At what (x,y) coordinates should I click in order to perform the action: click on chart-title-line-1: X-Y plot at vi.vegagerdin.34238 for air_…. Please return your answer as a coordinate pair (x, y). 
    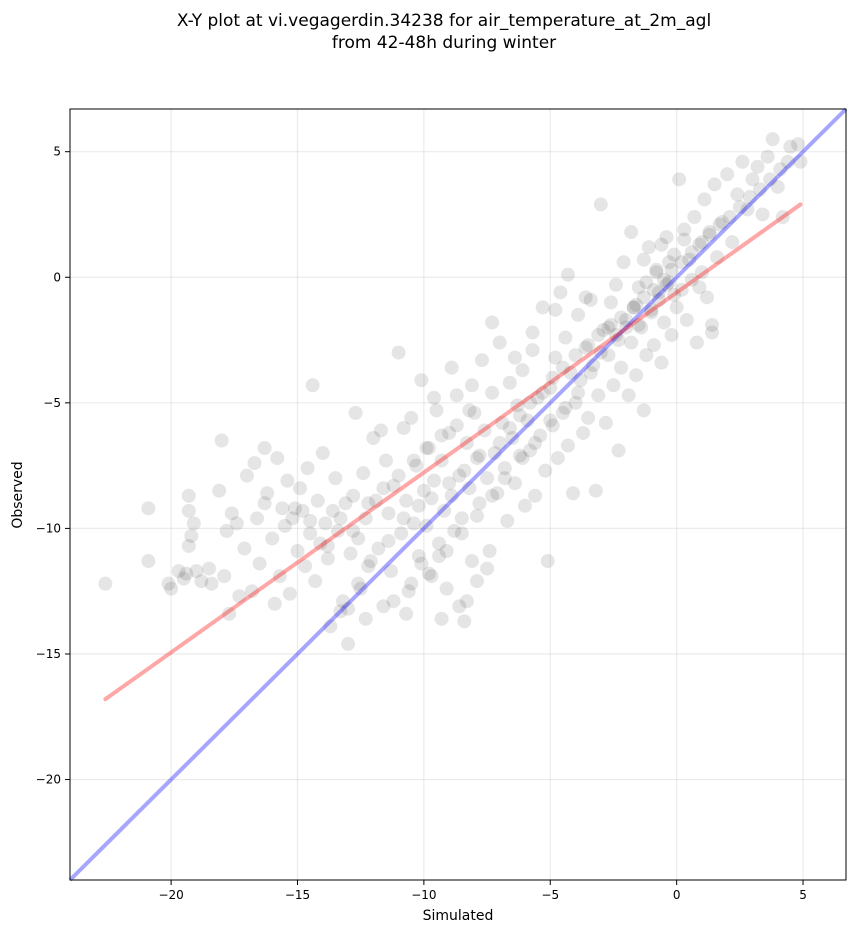
    Looking at the image, I should click on (444, 21).